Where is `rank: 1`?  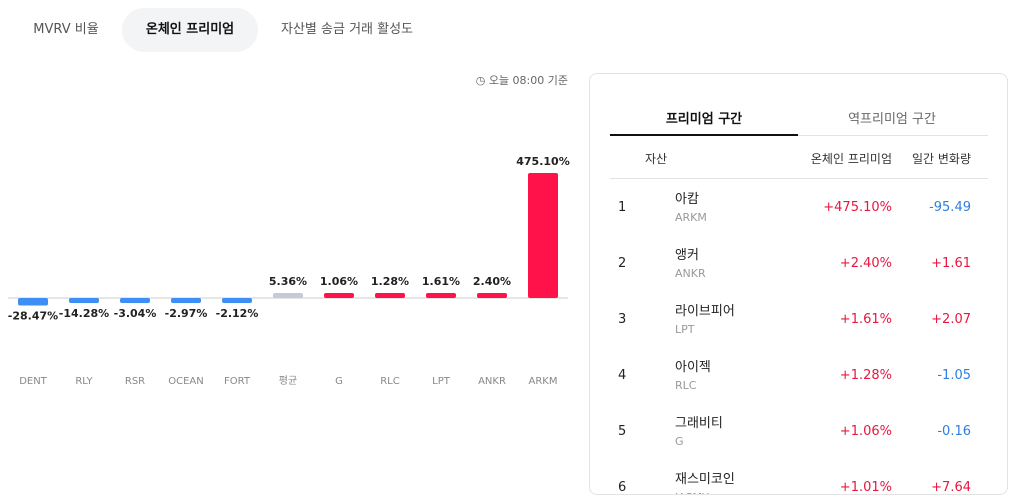 rank: 1 is located at coordinates (622, 207).